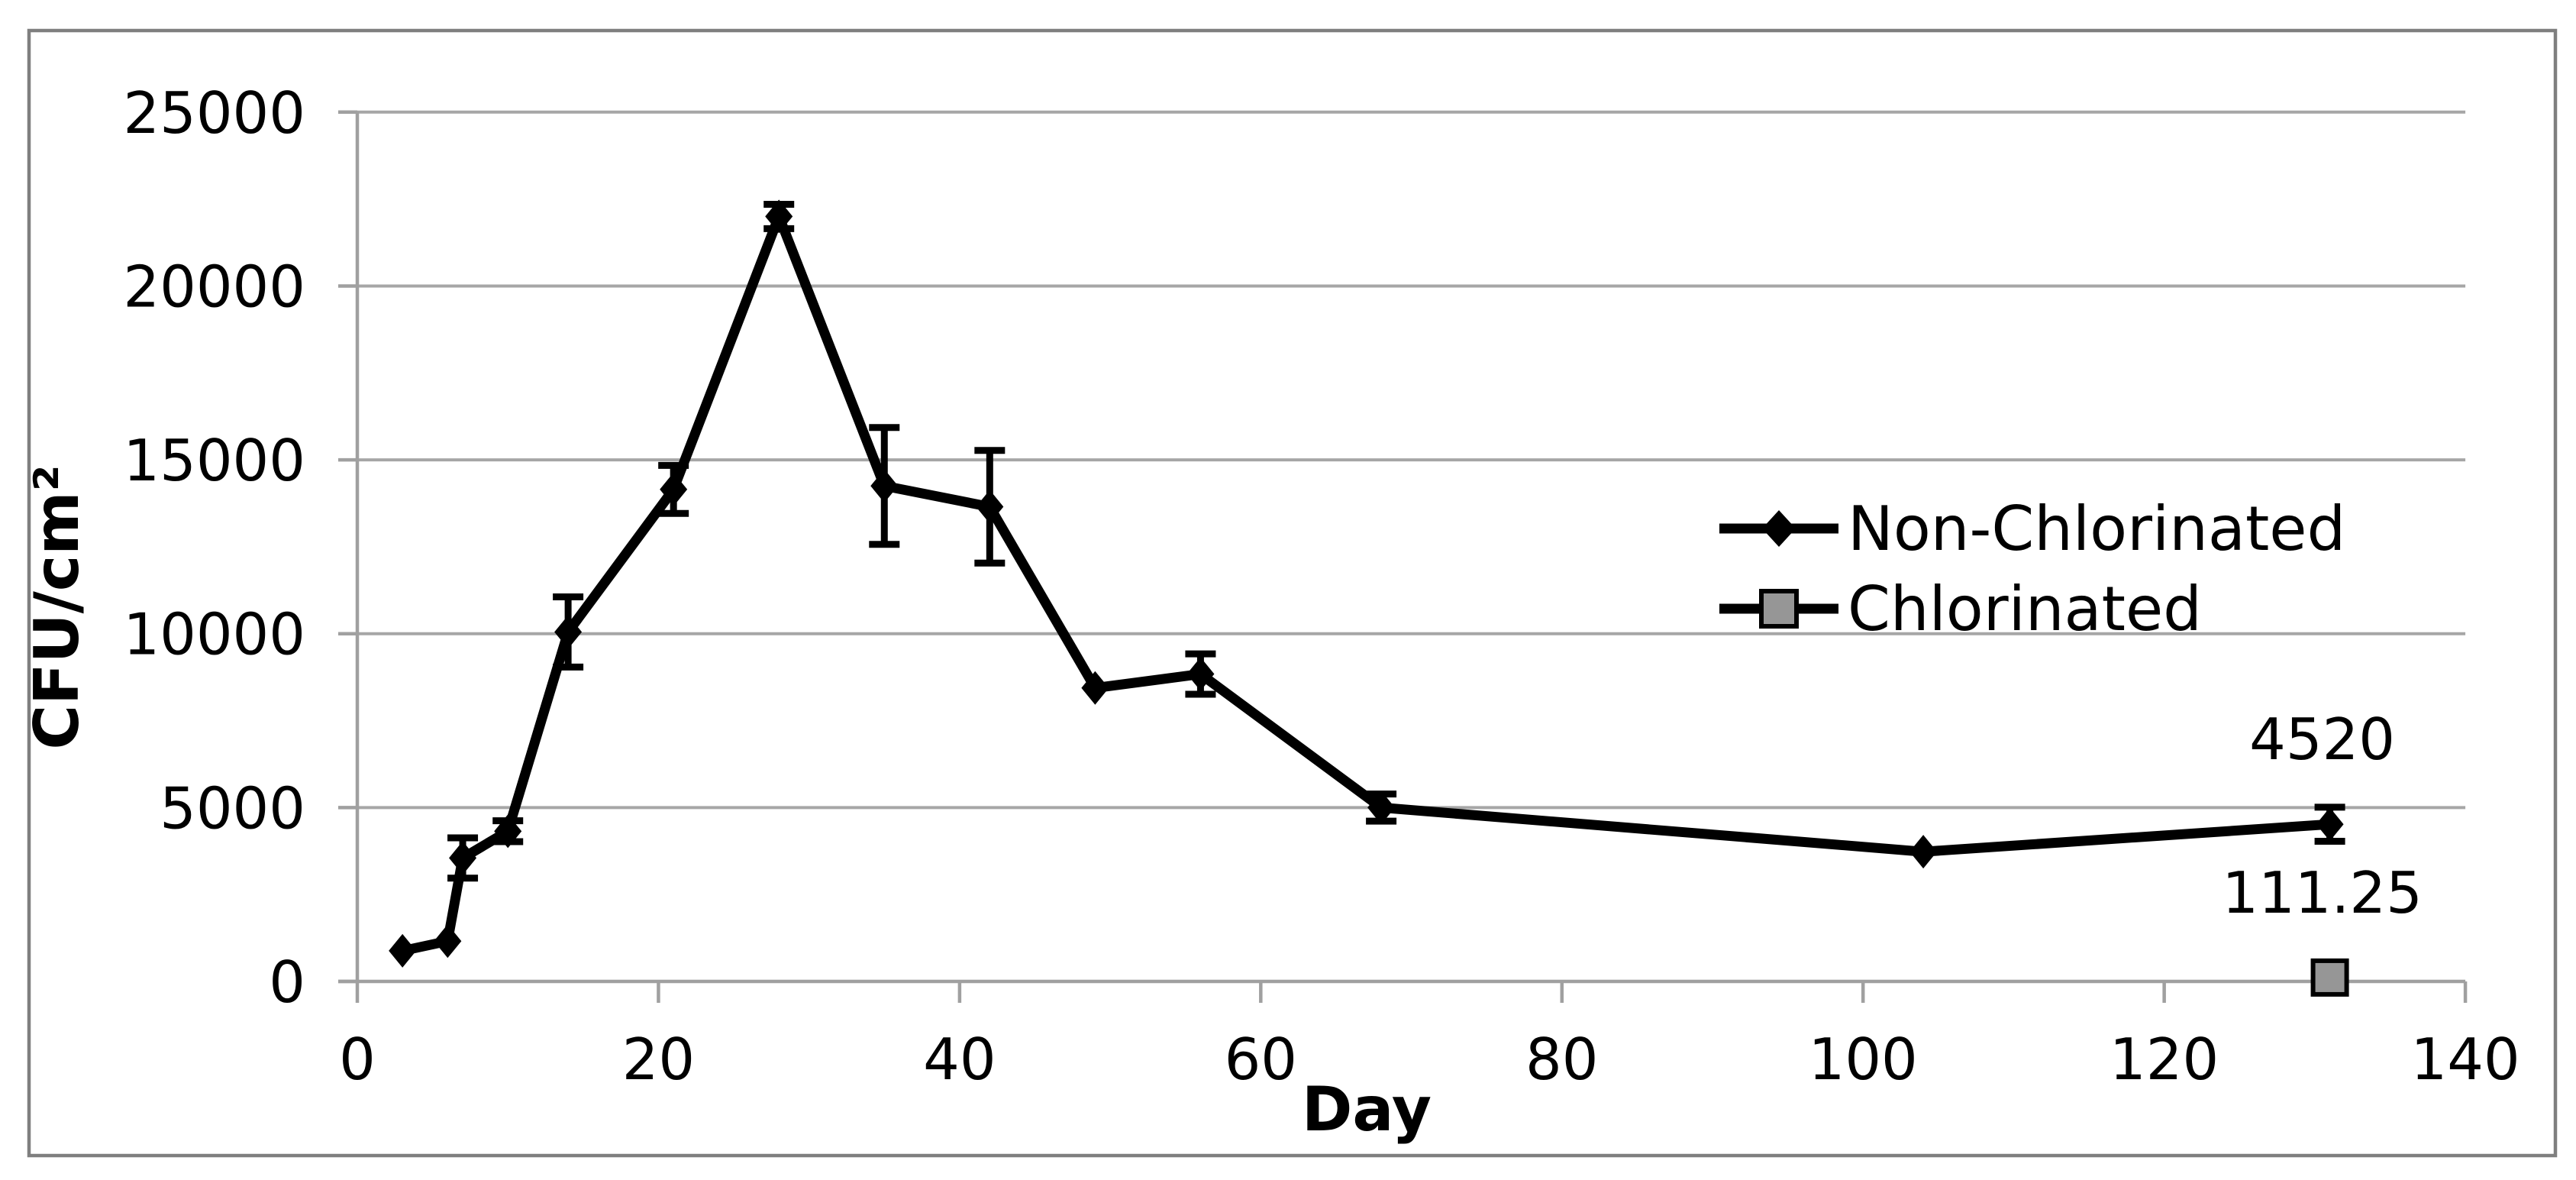  Describe the element at coordinates (2032, 569) in the screenshot. I see `legend: Non-Chlorinated Chlorinated` at that location.